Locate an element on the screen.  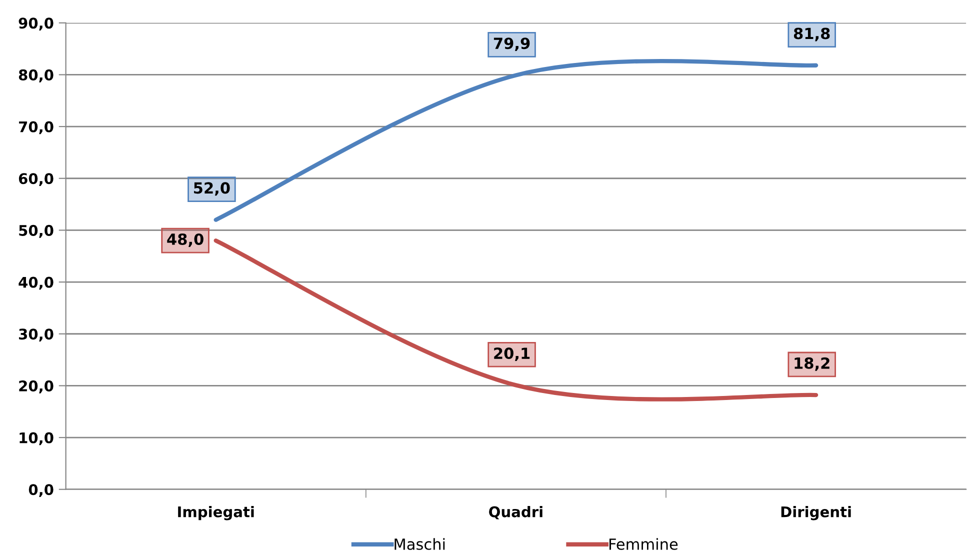
data-label: 81,8 is located at coordinates (812, 35).